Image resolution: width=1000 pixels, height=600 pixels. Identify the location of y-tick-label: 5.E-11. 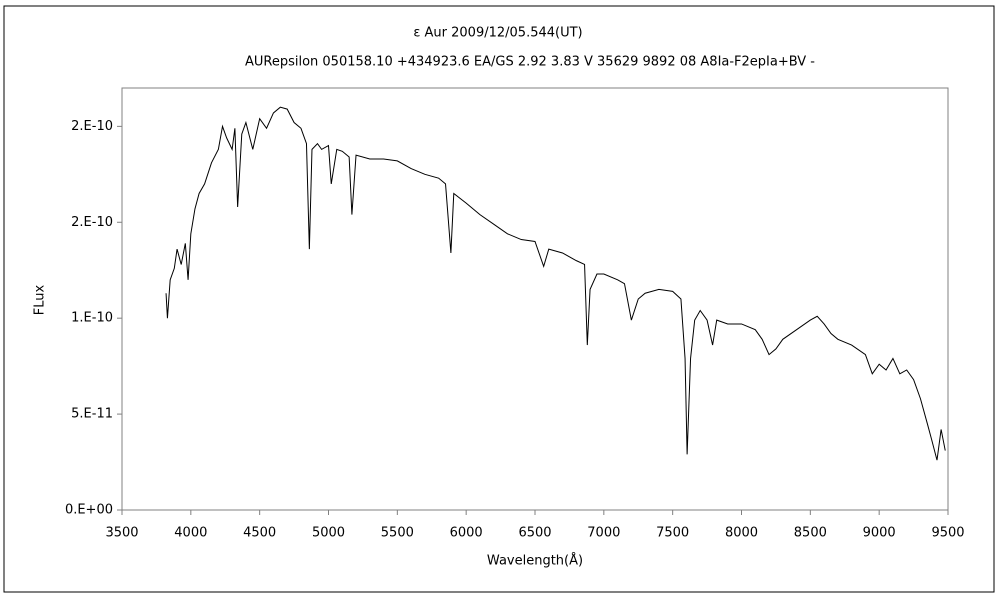
(92, 414).